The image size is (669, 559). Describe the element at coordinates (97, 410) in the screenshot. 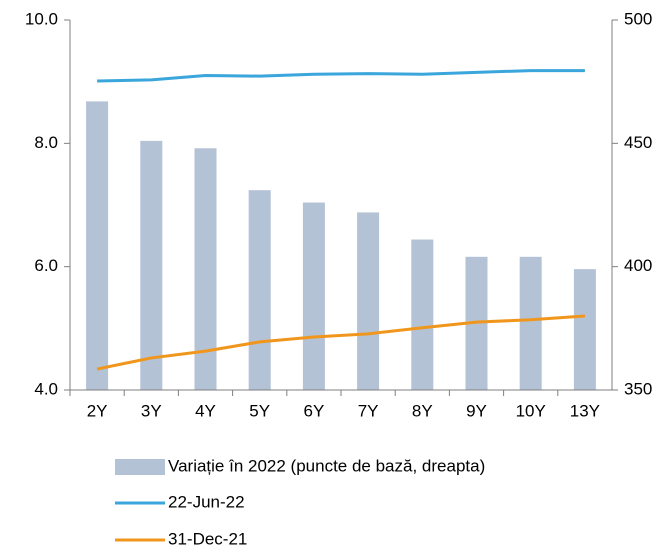

I see `x-tick-label: 2Y` at that location.